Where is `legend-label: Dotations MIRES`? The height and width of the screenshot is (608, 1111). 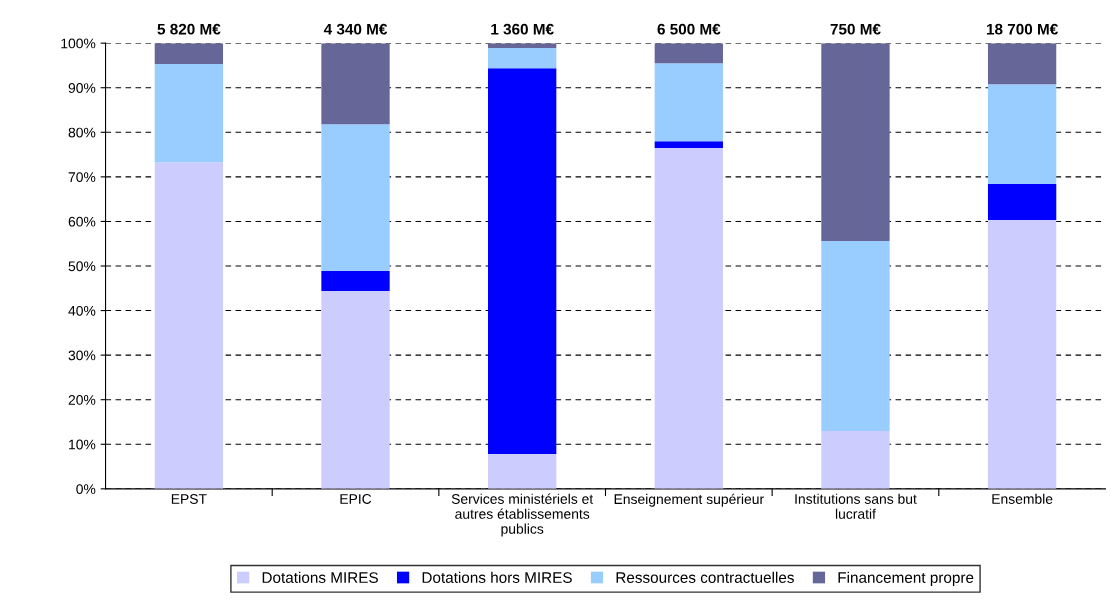 legend-label: Dotations MIRES is located at coordinates (320, 577).